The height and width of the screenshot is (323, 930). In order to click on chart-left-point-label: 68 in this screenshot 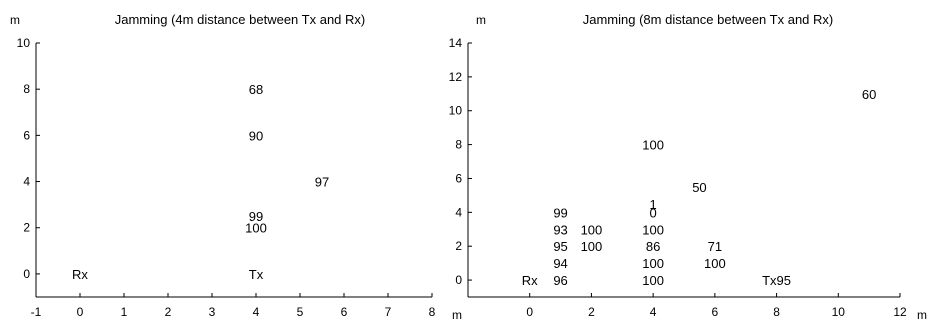, I will do `click(256, 89)`.